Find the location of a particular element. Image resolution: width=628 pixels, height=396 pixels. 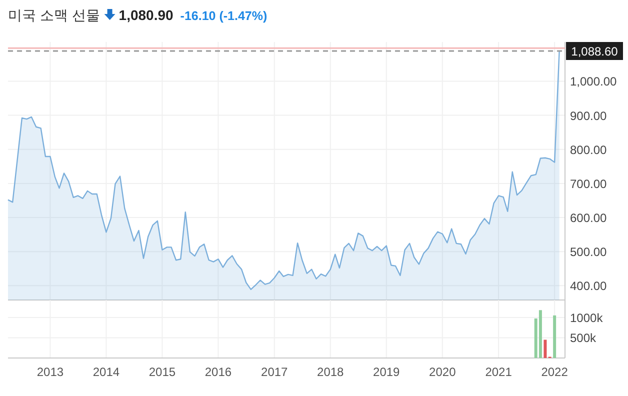

y-tick-label: 500k is located at coordinates (584, 338).